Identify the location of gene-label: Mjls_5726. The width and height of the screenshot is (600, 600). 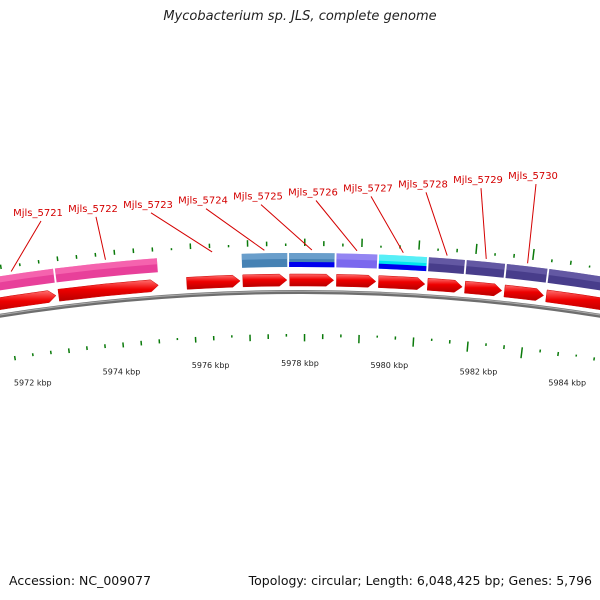
(313, 193).